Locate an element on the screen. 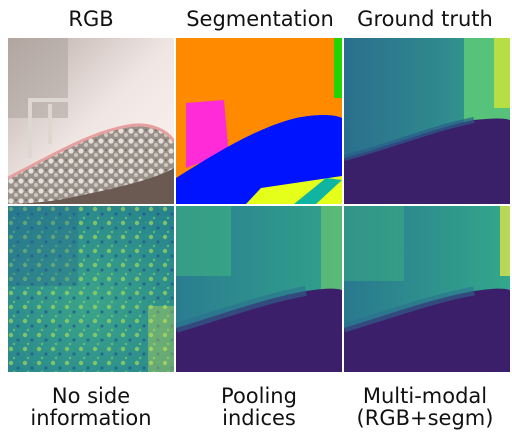 The width and height of the screenshot is (512, 432). label-ground-truth: Ground truth is located at coordinates (425, 19).